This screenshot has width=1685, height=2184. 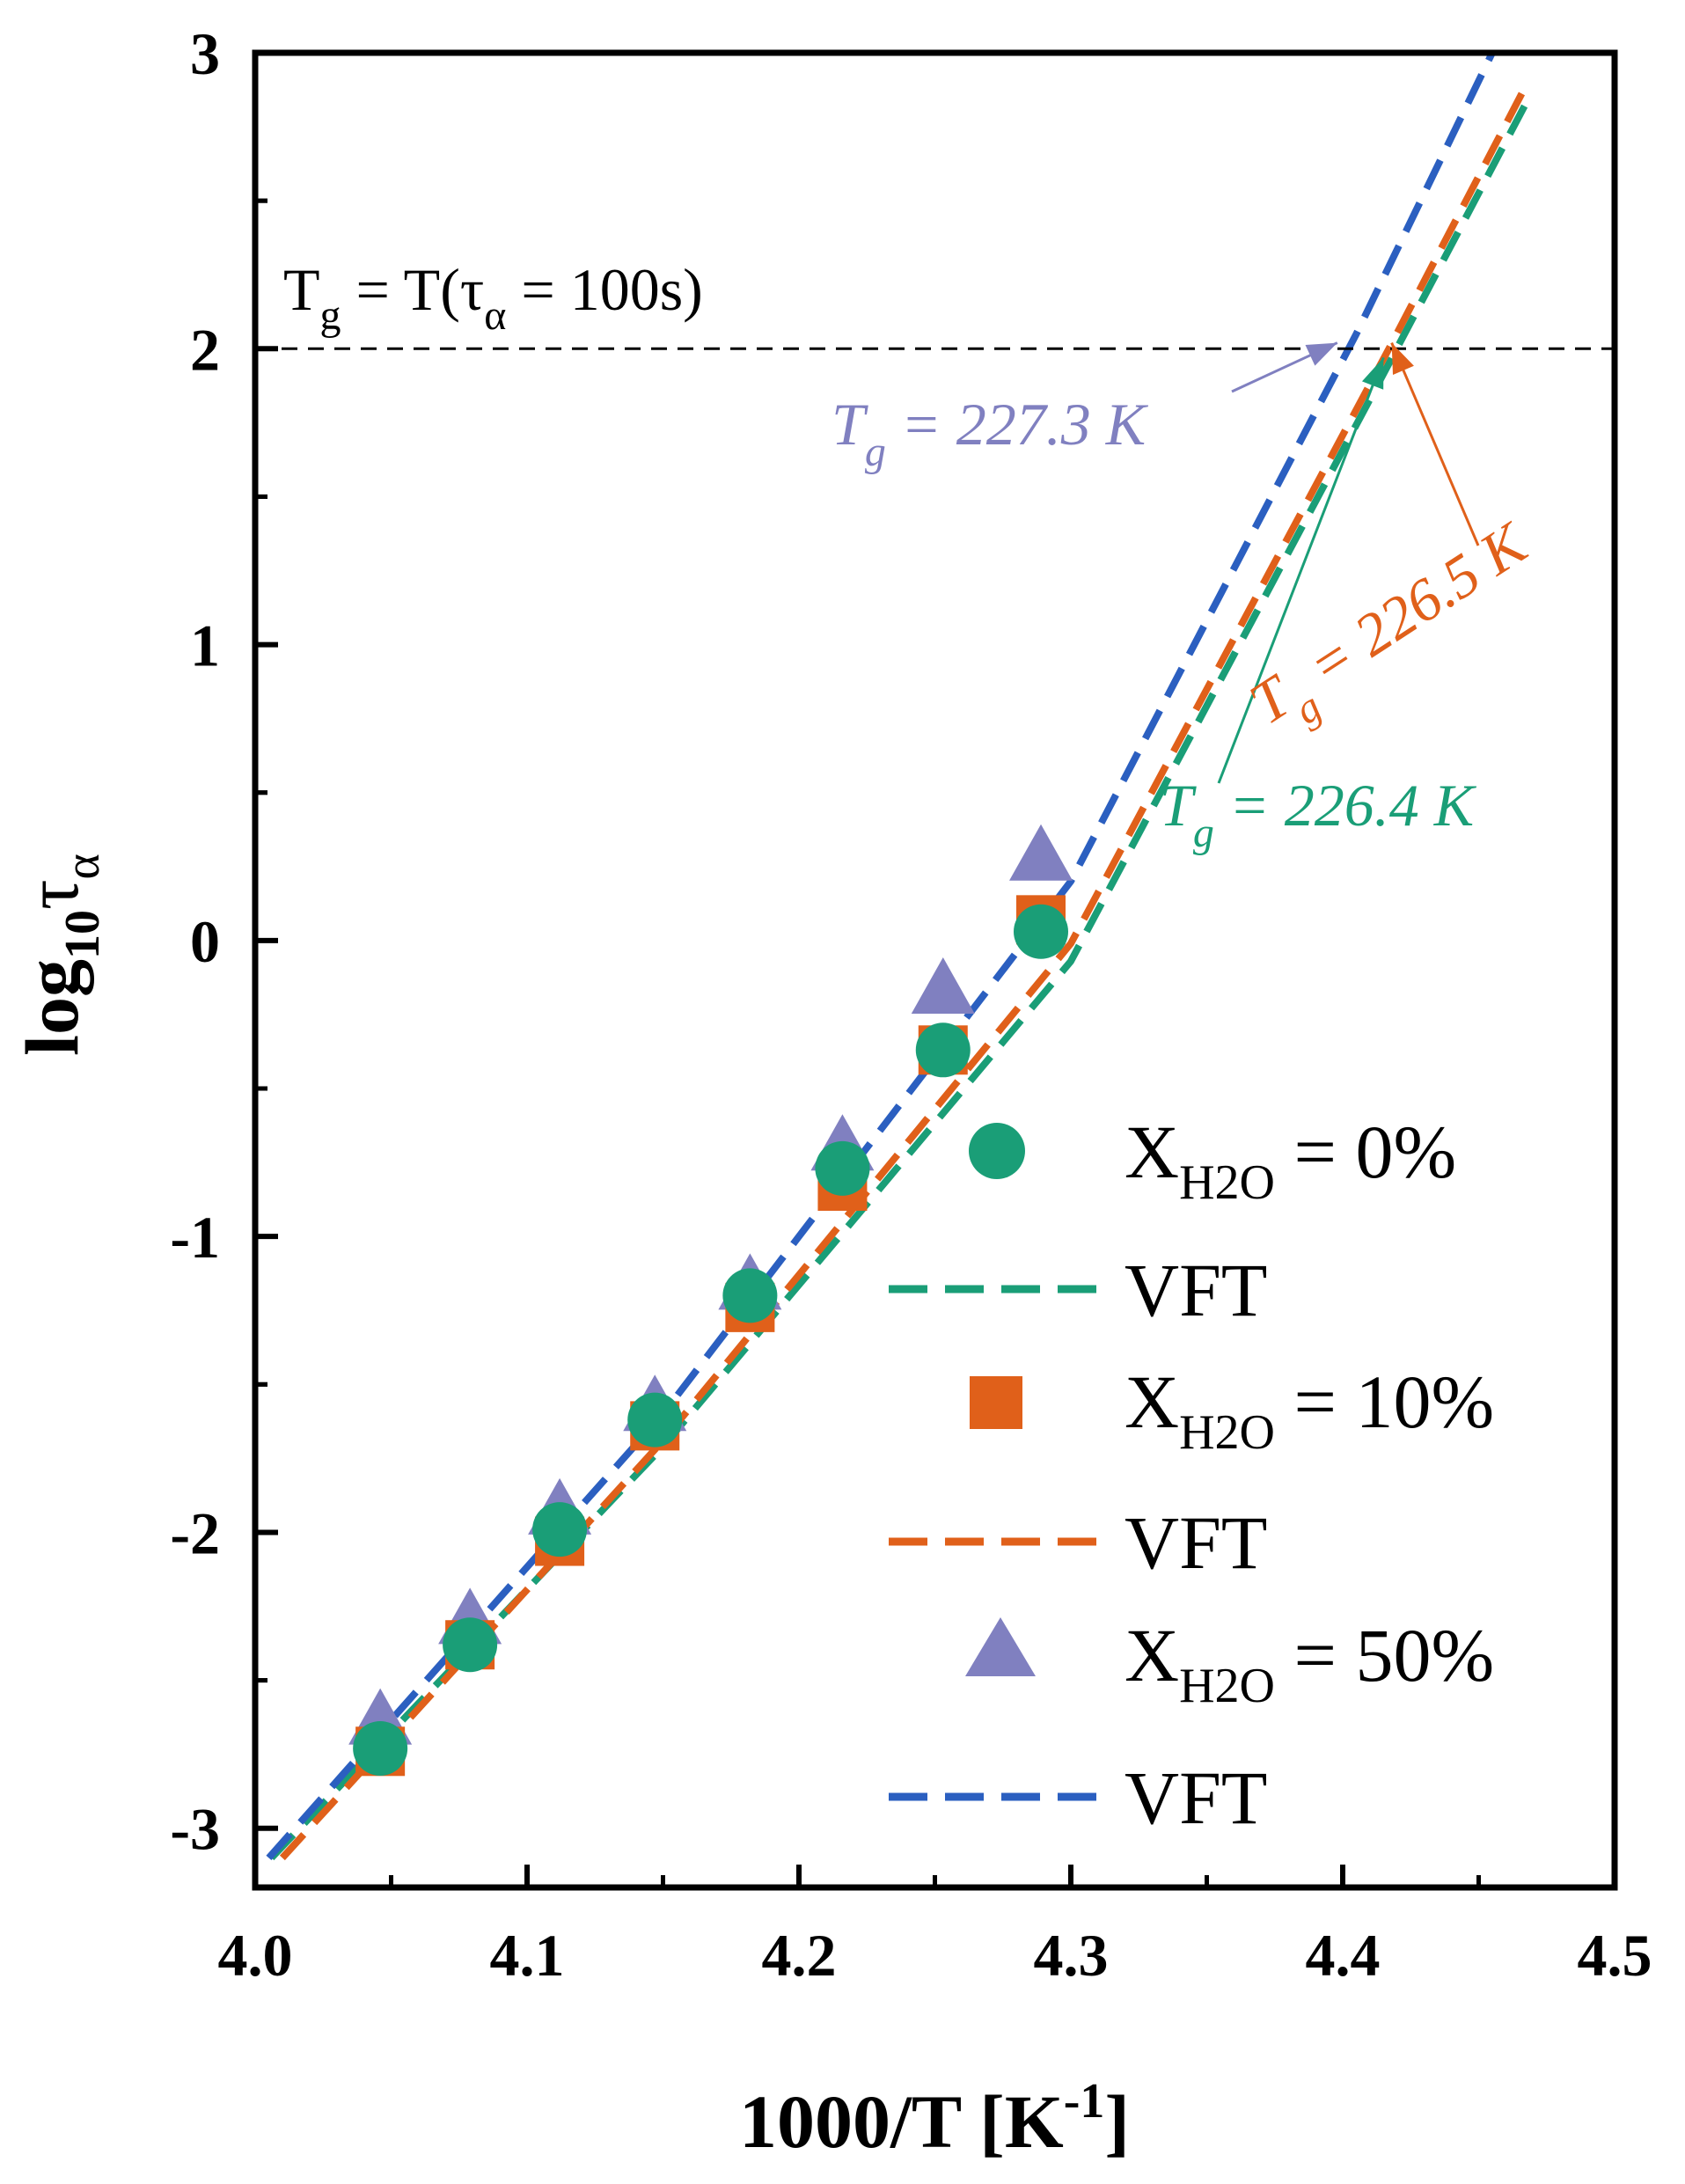 What do you see at coordinates (1343, 1955) in the screenshot?
I see `x-tick-label: 4.4` at bounding box center [1343, 1955].